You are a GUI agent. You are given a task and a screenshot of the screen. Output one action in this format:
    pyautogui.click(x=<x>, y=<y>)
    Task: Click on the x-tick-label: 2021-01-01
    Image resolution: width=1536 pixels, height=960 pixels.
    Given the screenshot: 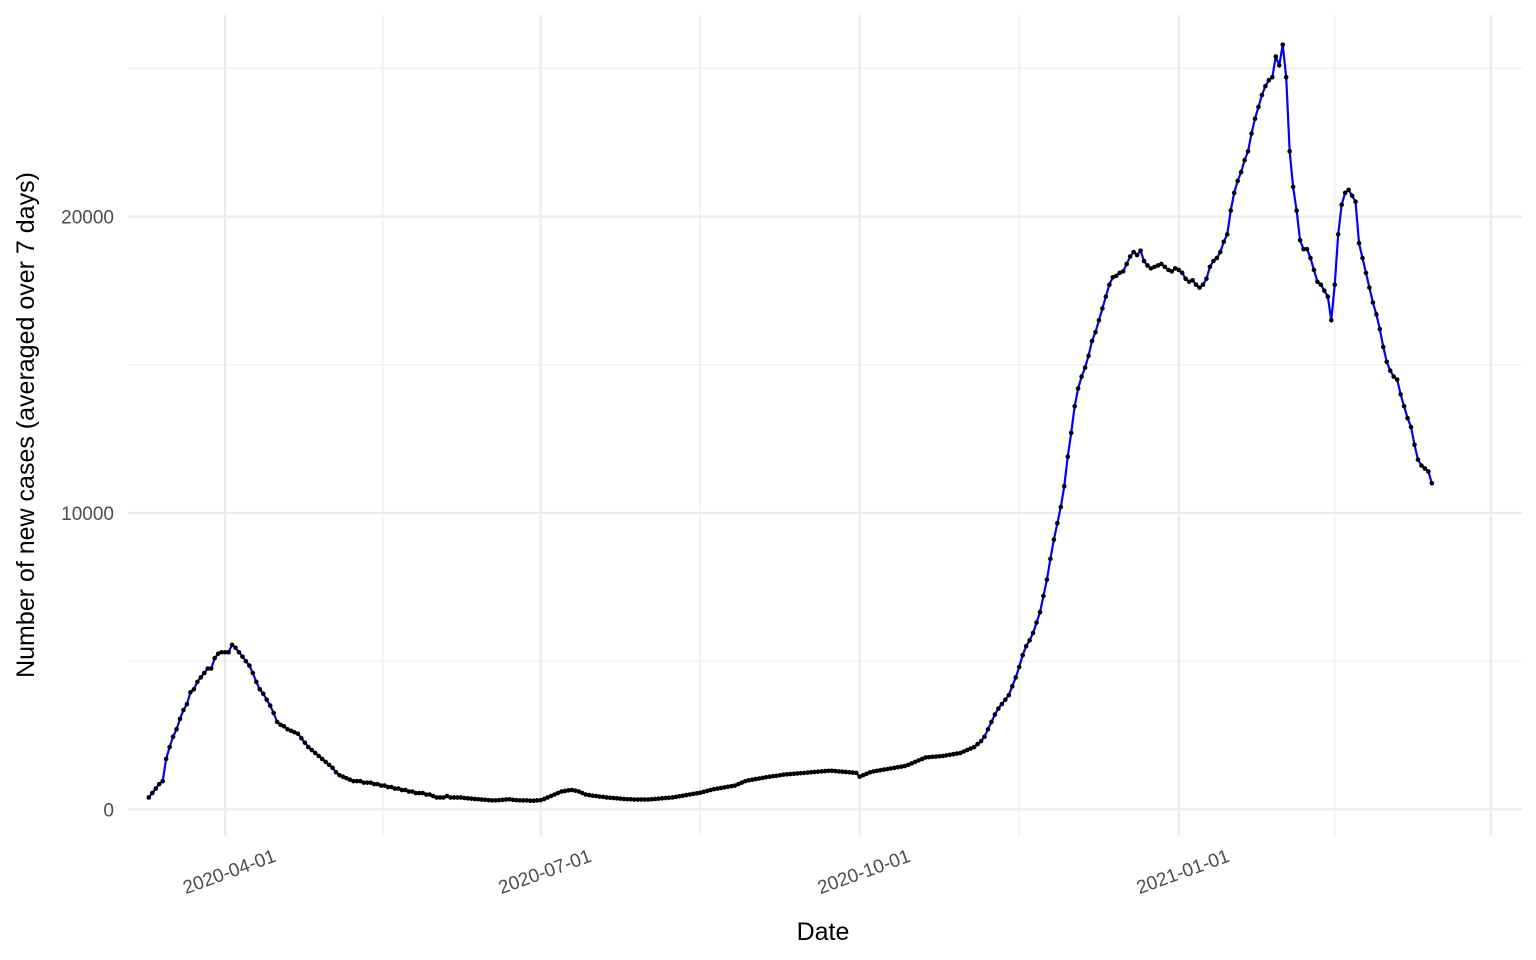 What is the action you would take?
    pyautogui.click(x=1183, y=872)
    